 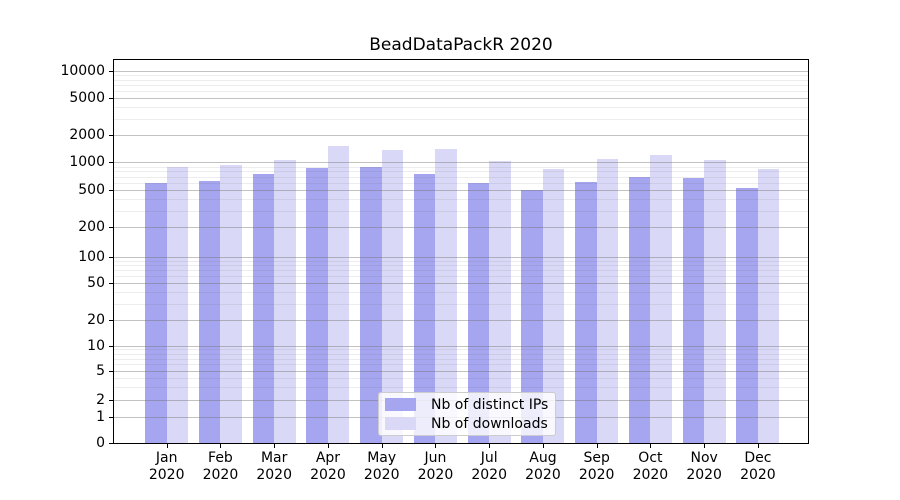 I want to click on y-tick-label-5000: 5000, so click(x=87, y=98).